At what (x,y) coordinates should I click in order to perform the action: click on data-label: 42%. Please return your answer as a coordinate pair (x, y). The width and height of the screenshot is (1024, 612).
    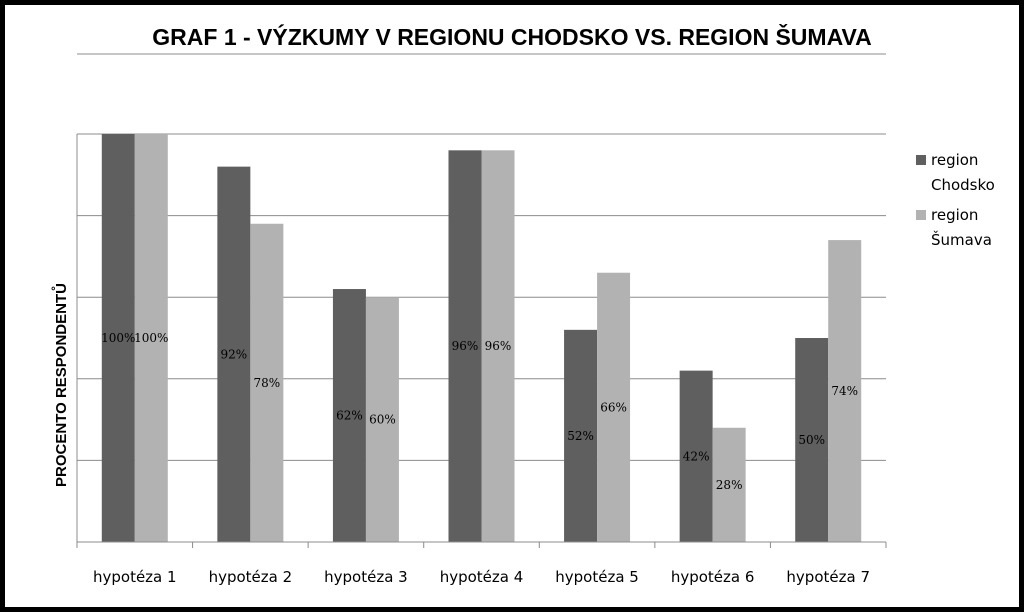
    Looking at the image, I should click on (696, 456).